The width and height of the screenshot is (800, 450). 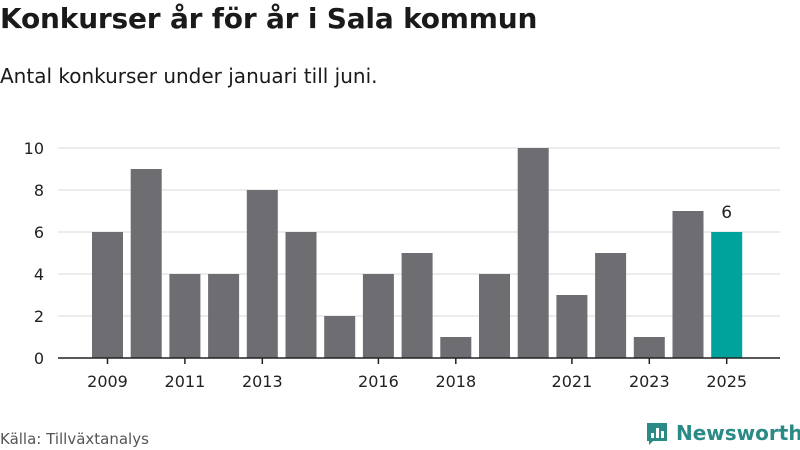 What do you see at coordinates (39, 358) in the screenshot?
I see `y-tick-label: 0` at bounding box center [39, 358].